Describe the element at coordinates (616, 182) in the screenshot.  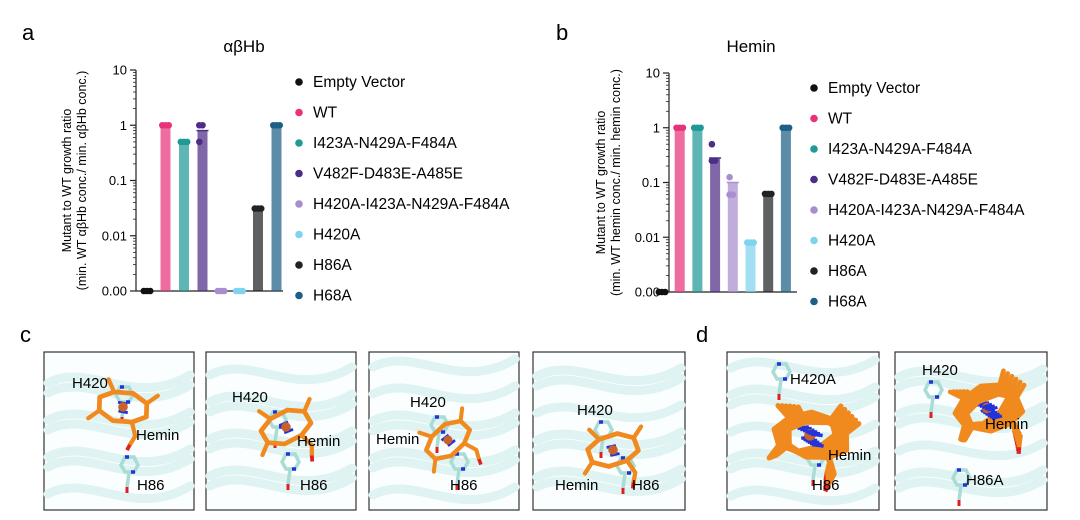
I see `y-axis-label: (min. WT hemin conc./ min. hemin conc.)` at that location.